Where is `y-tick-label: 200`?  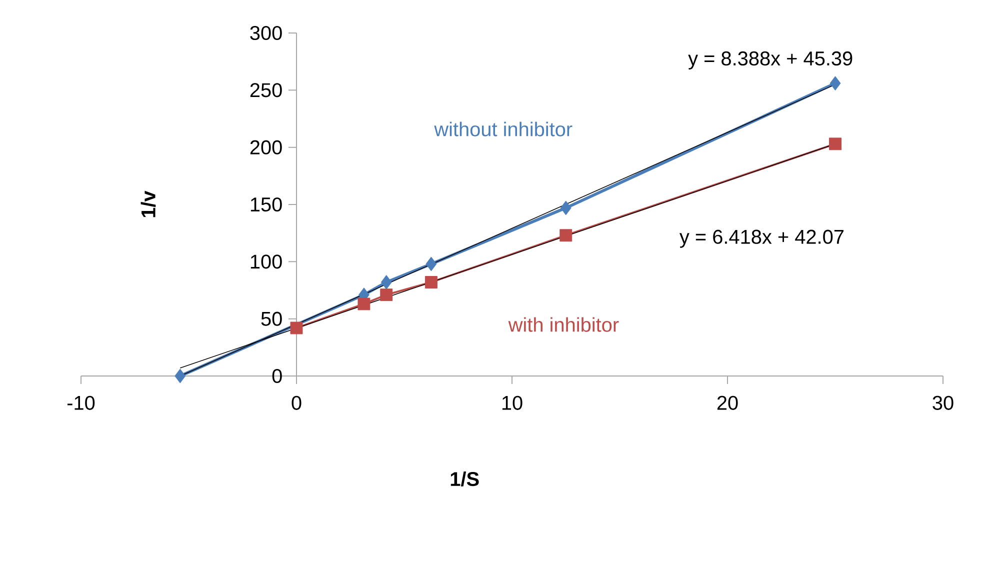 y-tick-label: 200 is located at coordinates (266, 147).